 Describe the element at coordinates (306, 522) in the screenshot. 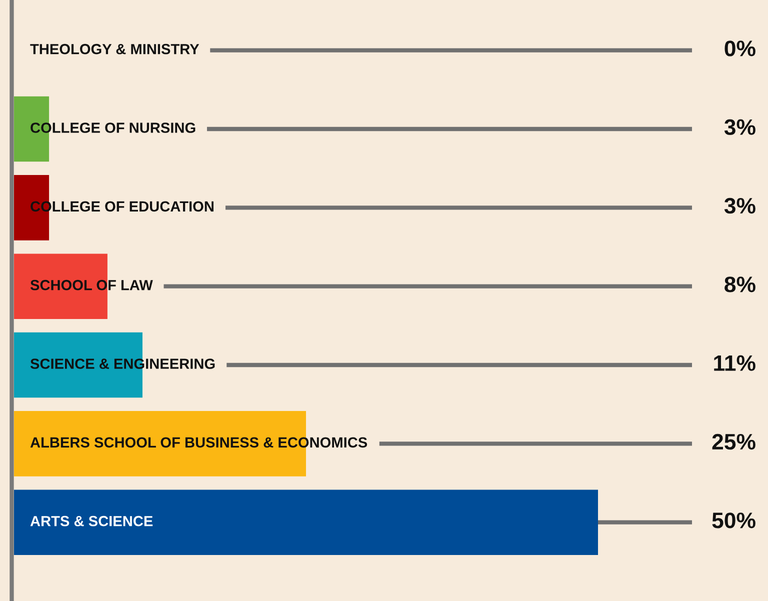

I see `bar` at that location.